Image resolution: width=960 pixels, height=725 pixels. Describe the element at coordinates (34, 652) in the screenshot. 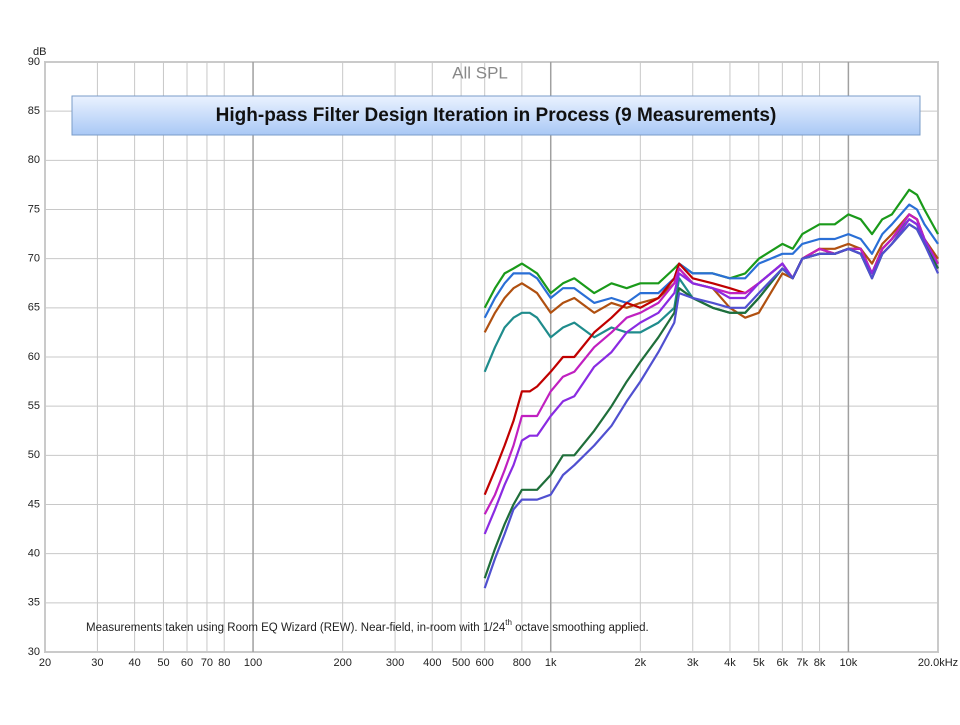

I see `y-tick-label: 30` at that location.